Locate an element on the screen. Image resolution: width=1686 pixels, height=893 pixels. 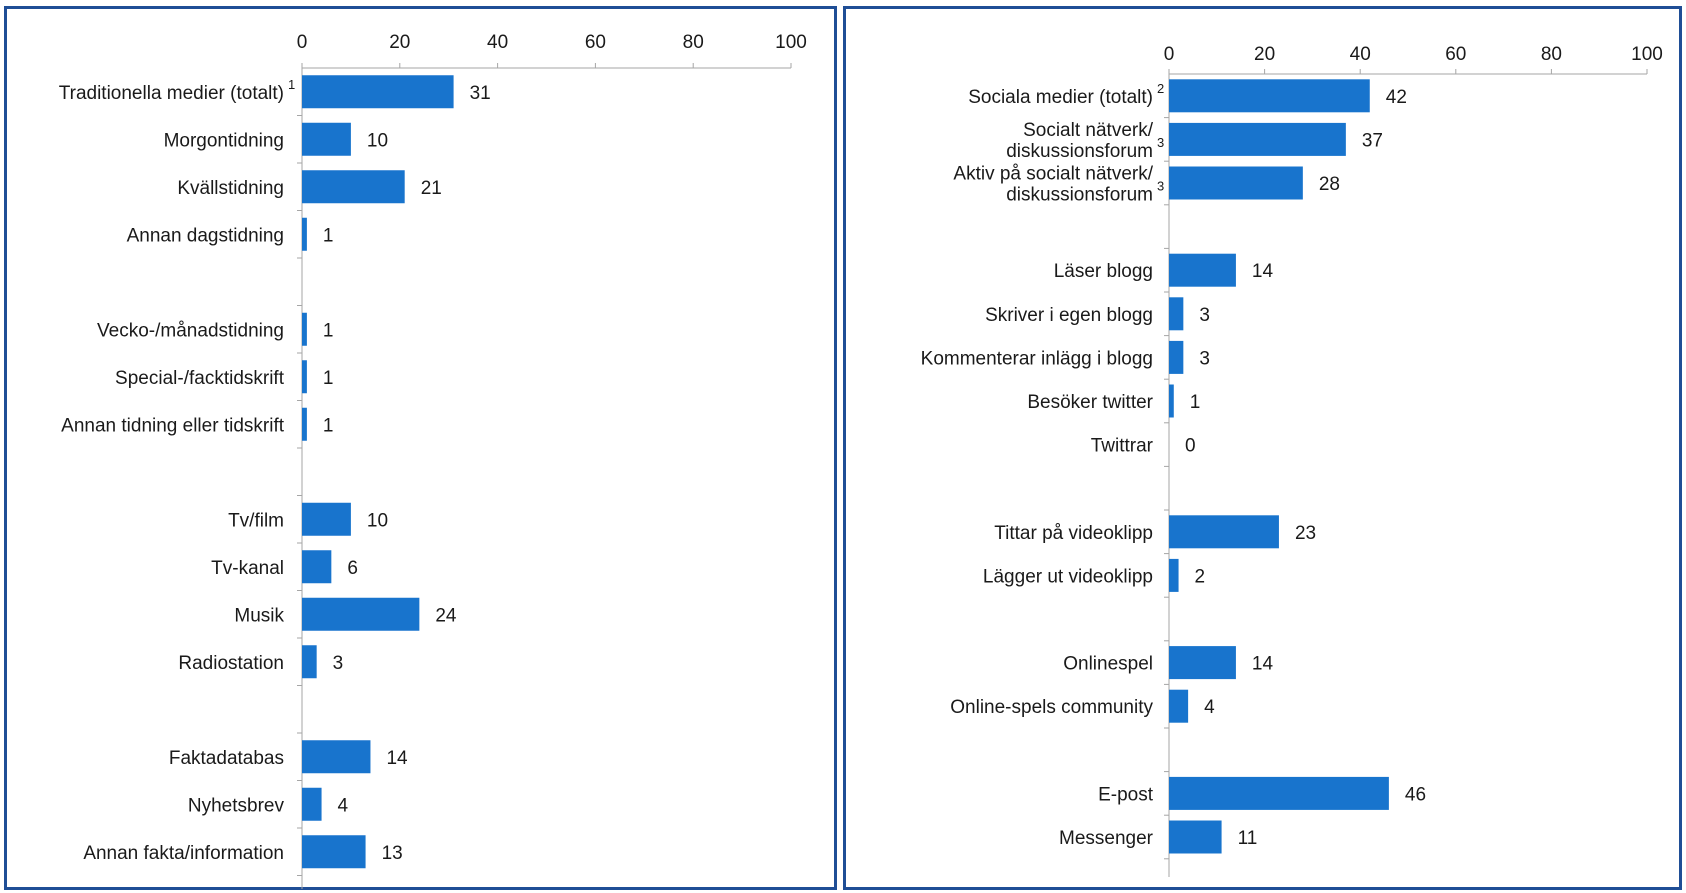
category-label: Online-spels community is located at coordinates (1051, 707).